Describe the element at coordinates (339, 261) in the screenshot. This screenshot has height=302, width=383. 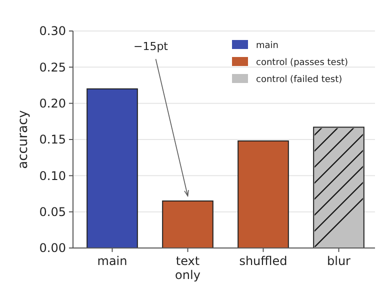
I see `x-tick-label: blur` at that location.